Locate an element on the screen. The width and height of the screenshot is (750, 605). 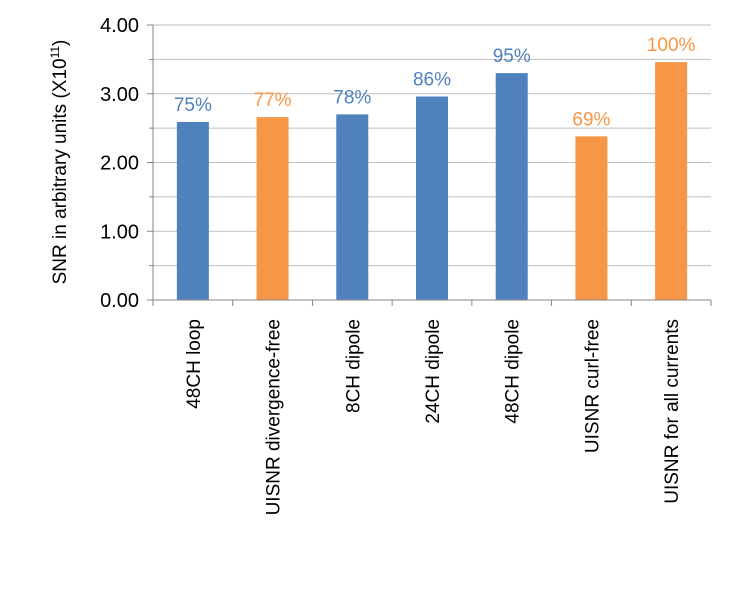
data-label: 78% is located at coordinates (352, 97).